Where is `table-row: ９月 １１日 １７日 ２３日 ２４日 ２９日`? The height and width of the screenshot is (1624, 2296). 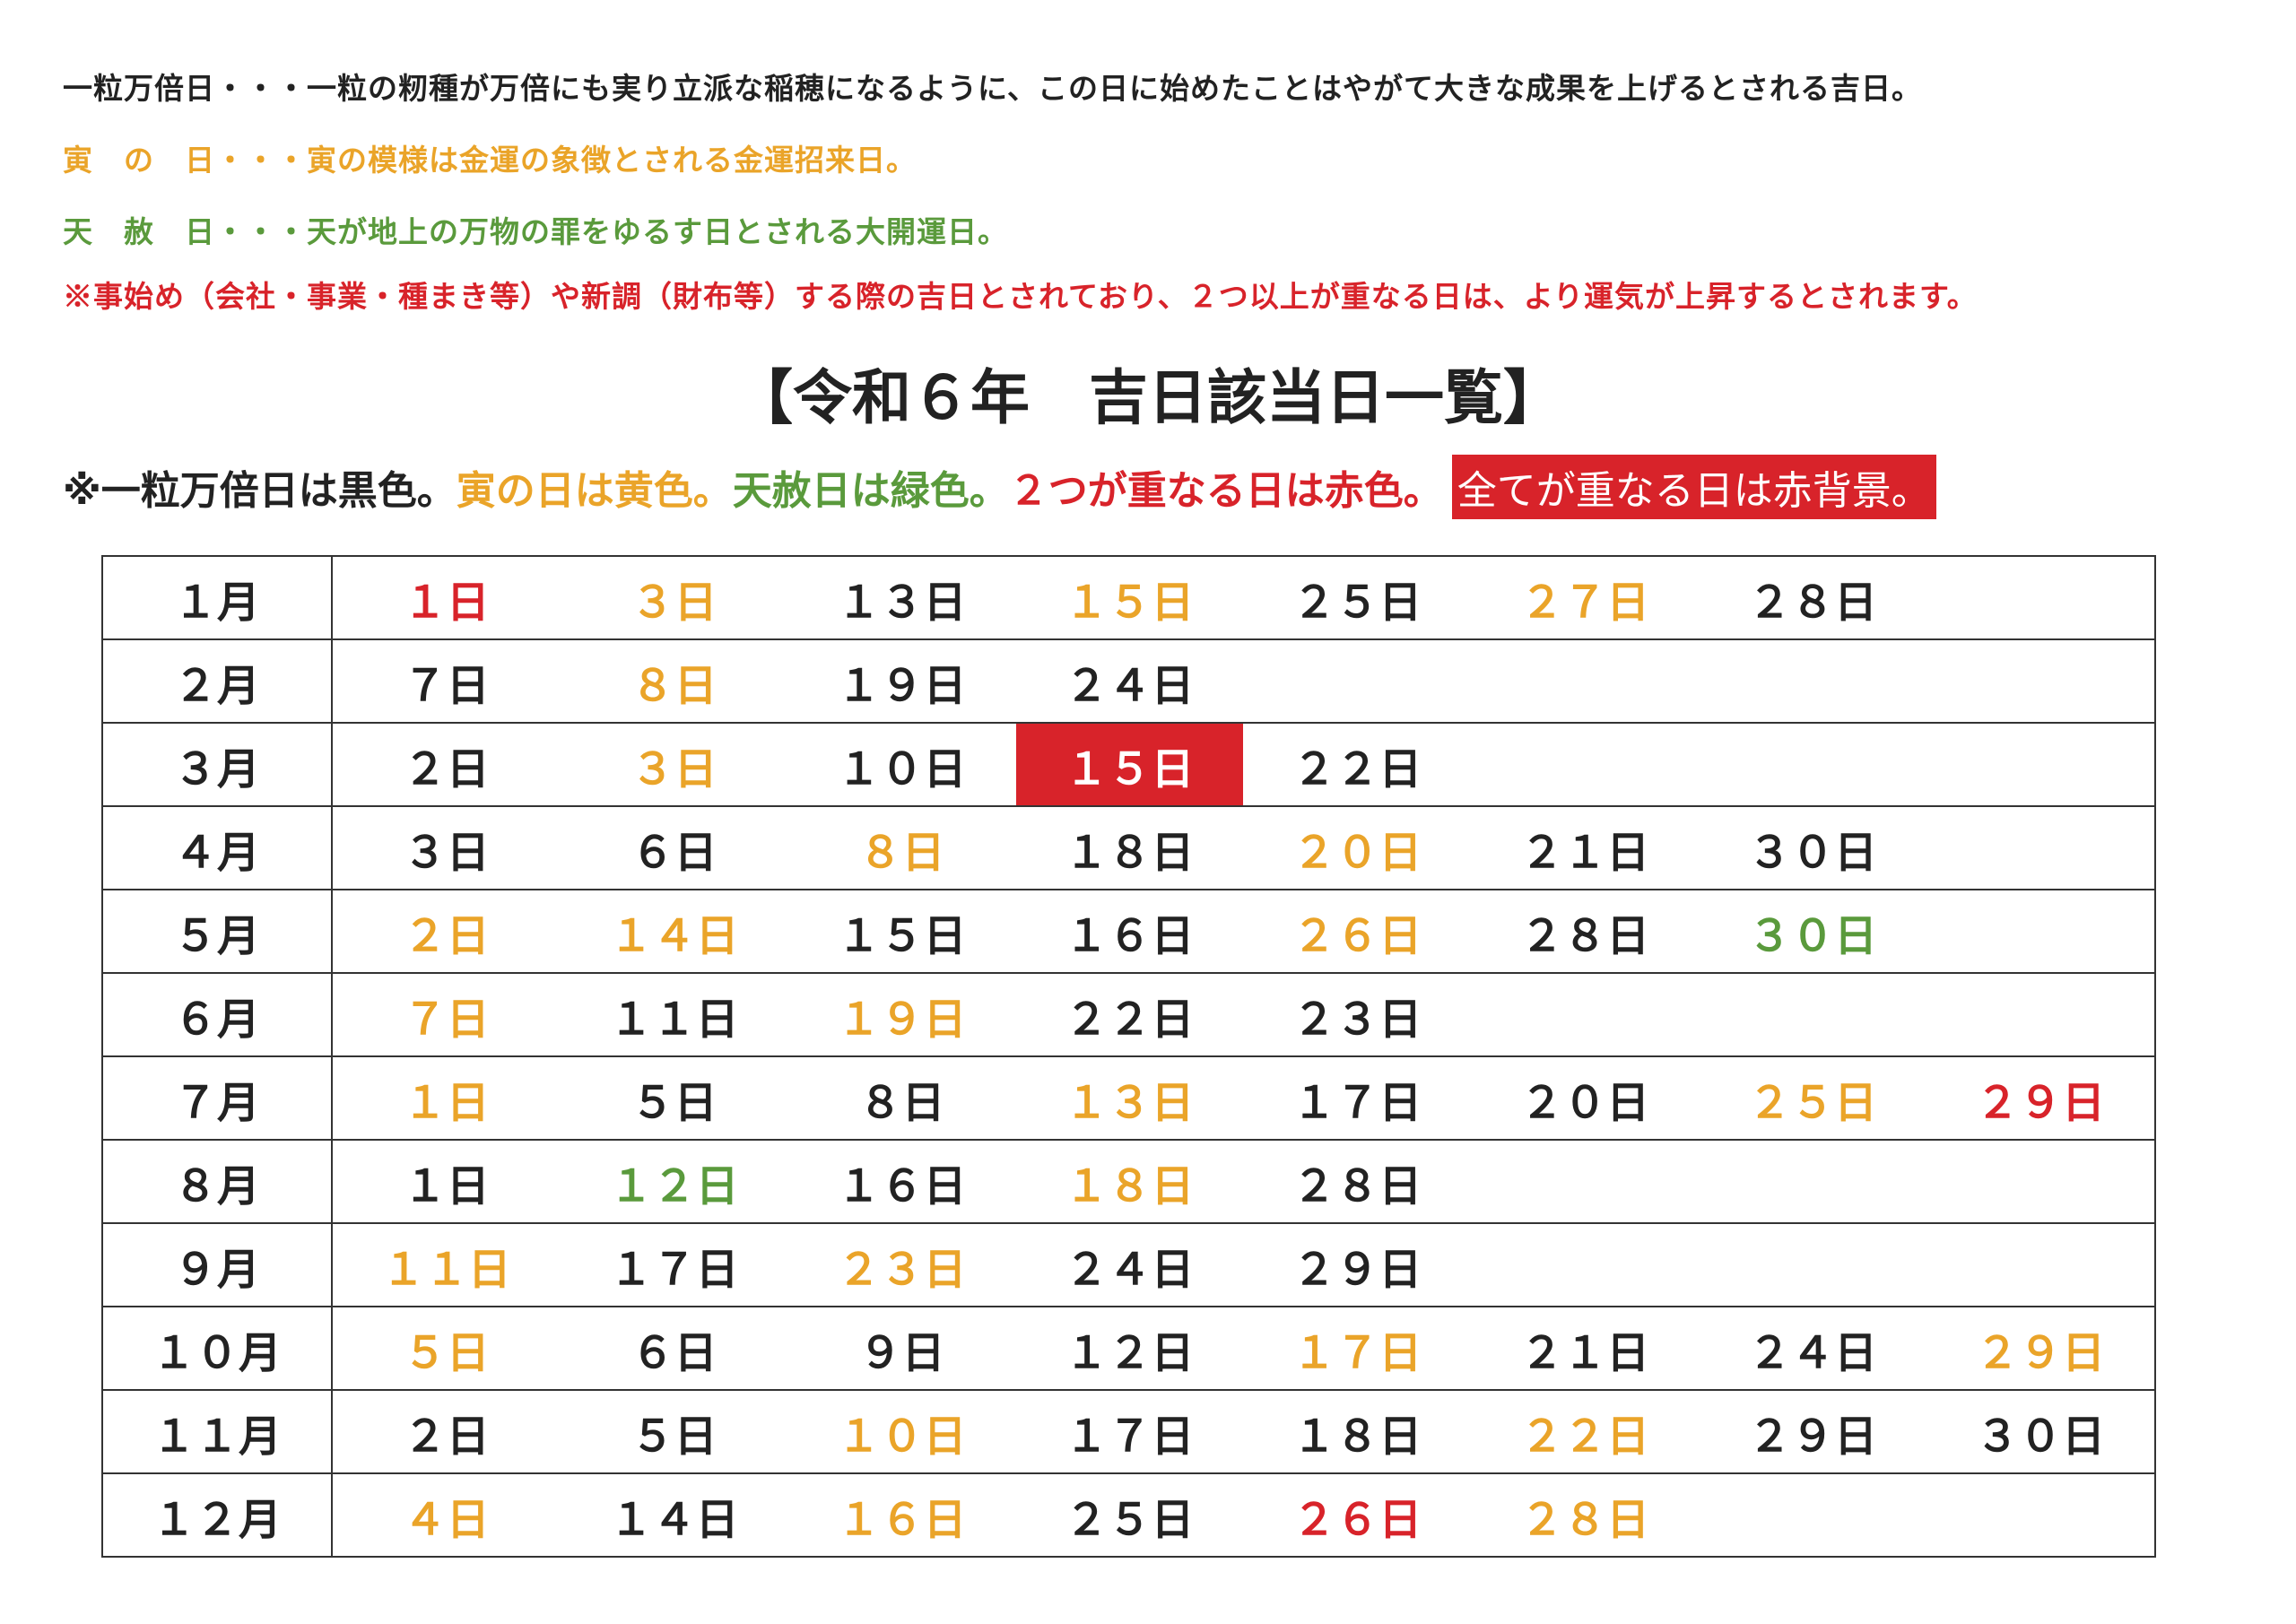
table-row: ９月 １１日 １７日 ２３日 ２４日 ２９日 is located at coordinates (1128, 1264).